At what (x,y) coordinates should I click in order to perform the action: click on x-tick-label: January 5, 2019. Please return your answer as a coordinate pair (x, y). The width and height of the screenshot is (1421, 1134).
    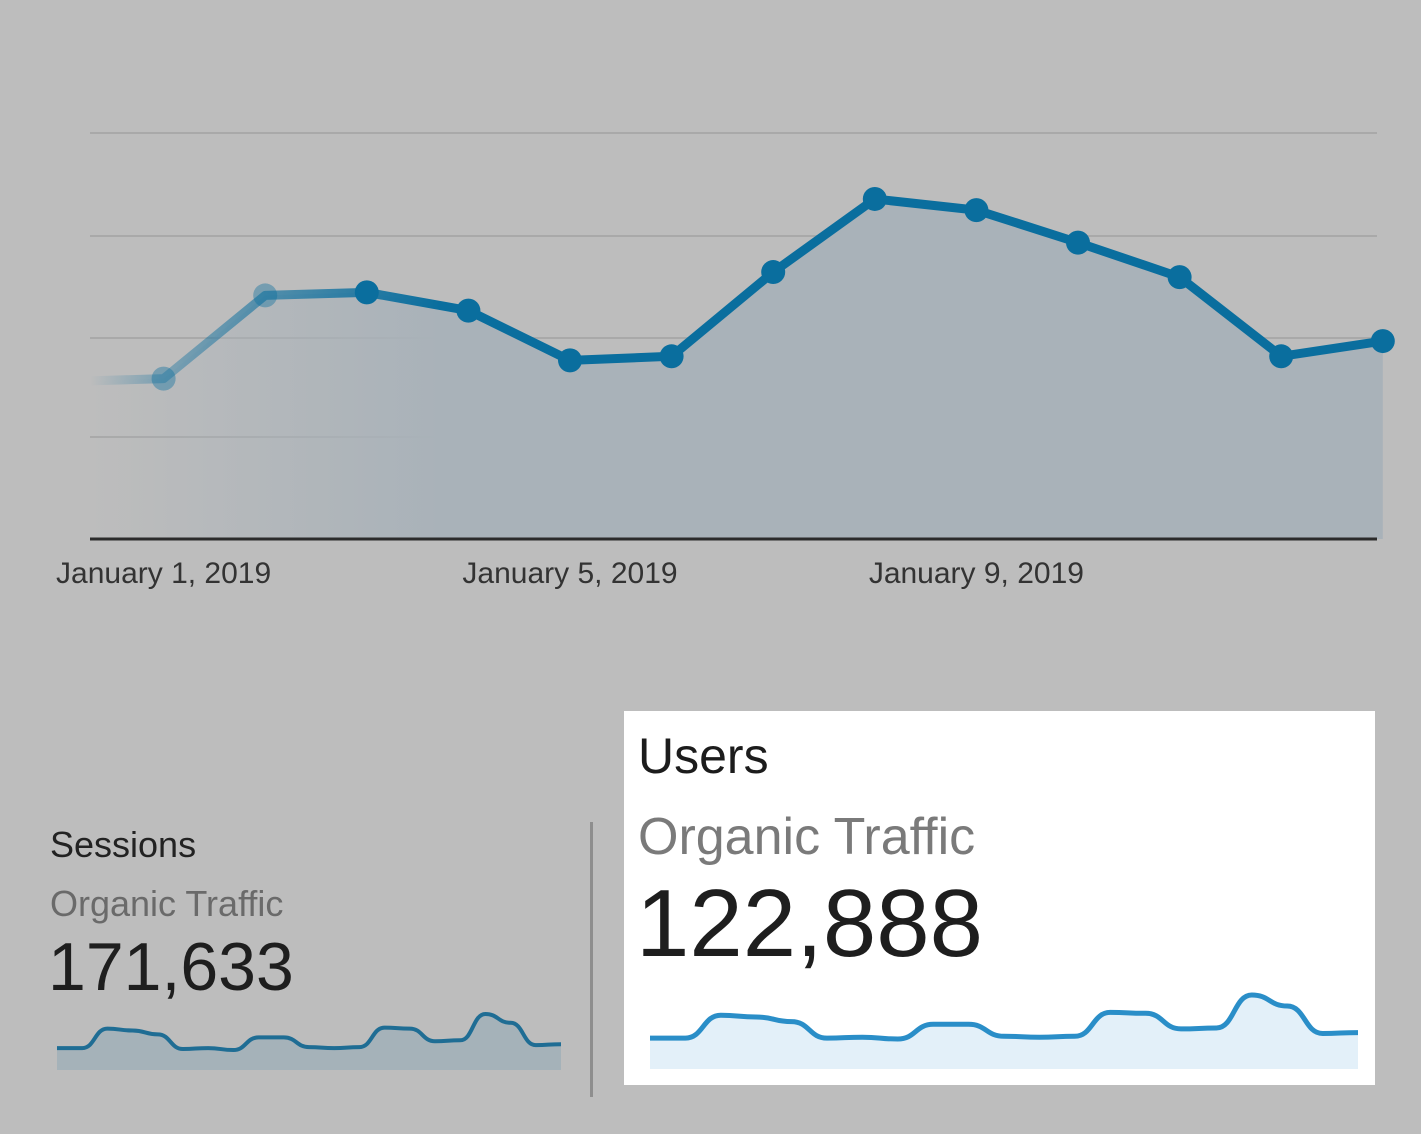
    Looking at the image, I should click on (569, 573).